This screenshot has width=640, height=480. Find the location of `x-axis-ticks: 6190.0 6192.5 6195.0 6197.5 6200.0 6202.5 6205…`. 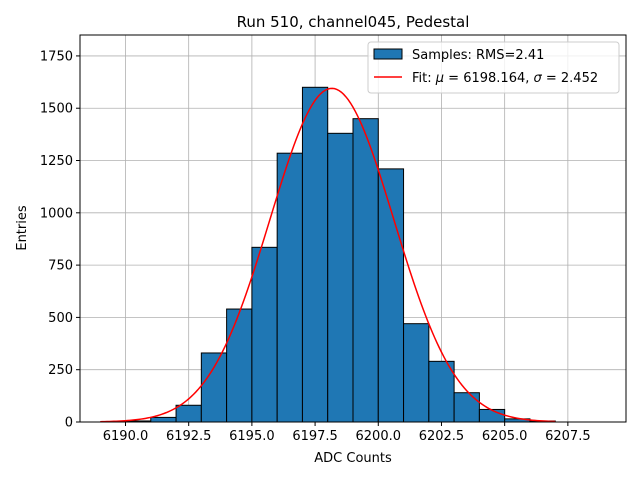

x-axis-ticks: 6190.0 6192.5 6195.0 6197.5 6200.0 6202.5 6205… is located at coordinates (347, 433).